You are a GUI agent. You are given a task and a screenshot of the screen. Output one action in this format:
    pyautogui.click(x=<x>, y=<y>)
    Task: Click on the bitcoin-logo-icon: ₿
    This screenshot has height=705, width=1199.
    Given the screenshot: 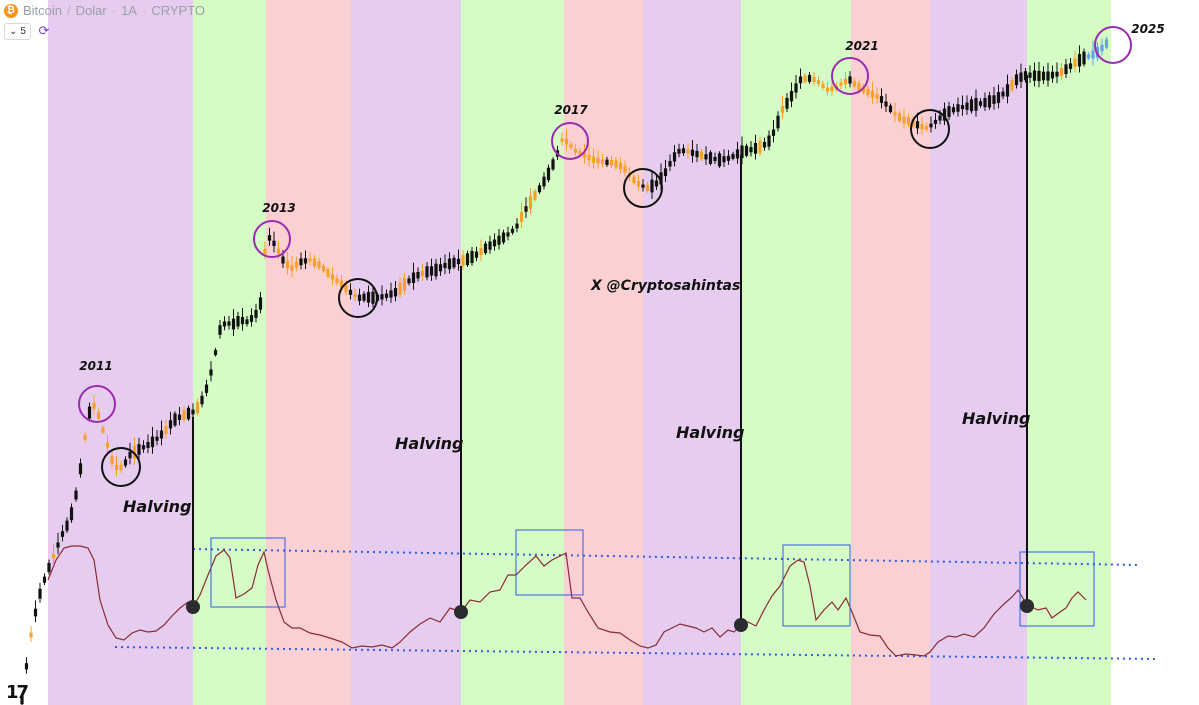 What is the action you would take?
    pyautogui.click(x=11, y=10)
    